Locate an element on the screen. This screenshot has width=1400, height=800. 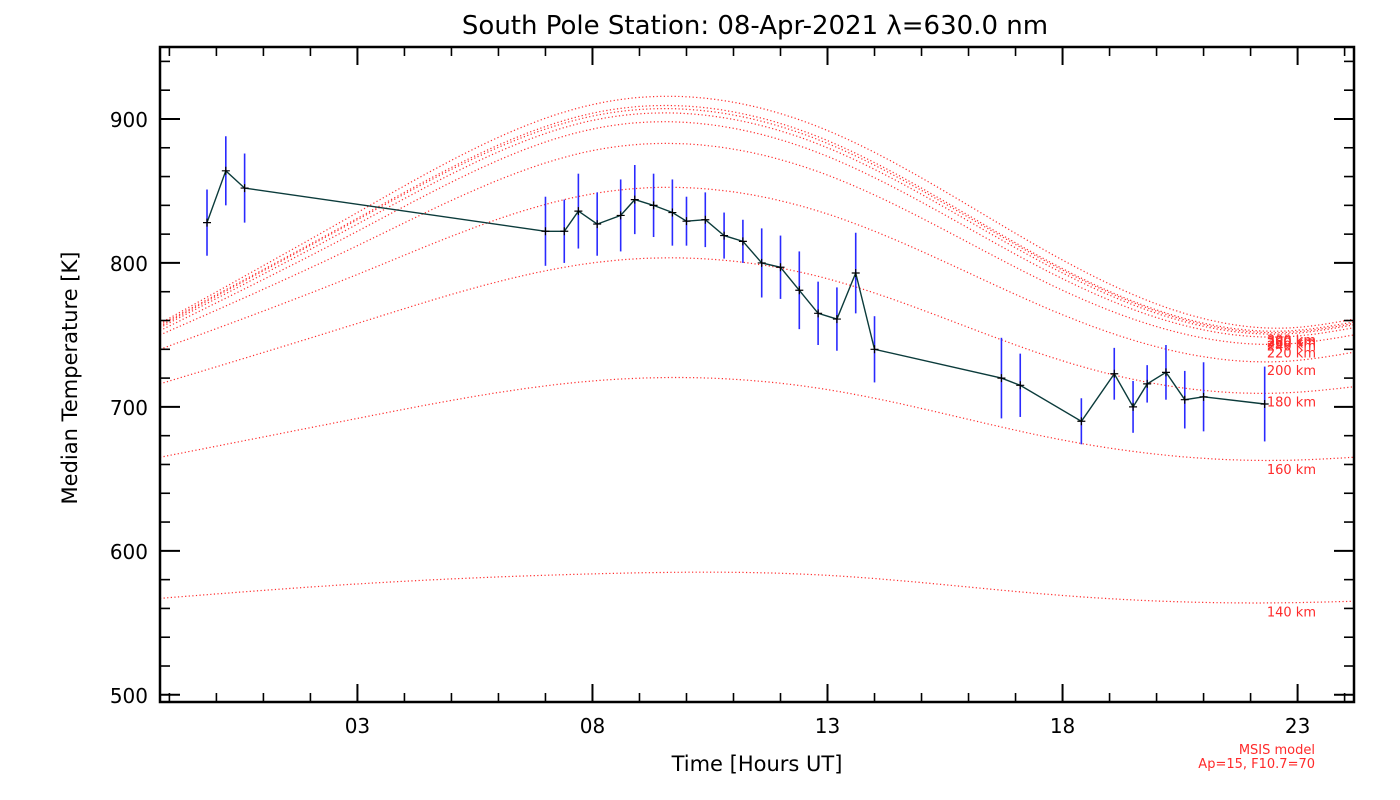
model-note-line-1: MSIS model is located at coordinates (1277, 750).